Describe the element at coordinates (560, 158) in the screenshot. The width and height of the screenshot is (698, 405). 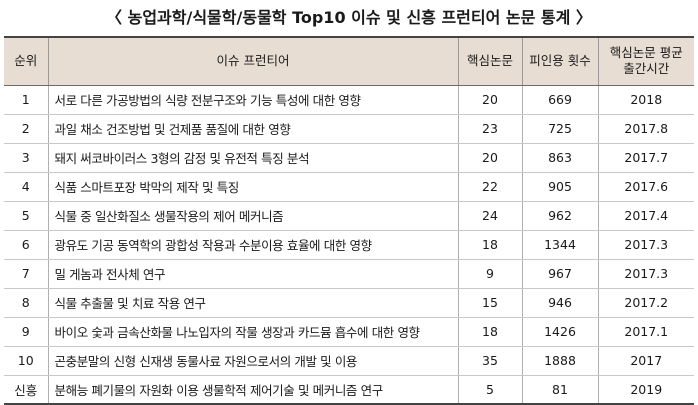
I see `citations-cell: 863` at that location.